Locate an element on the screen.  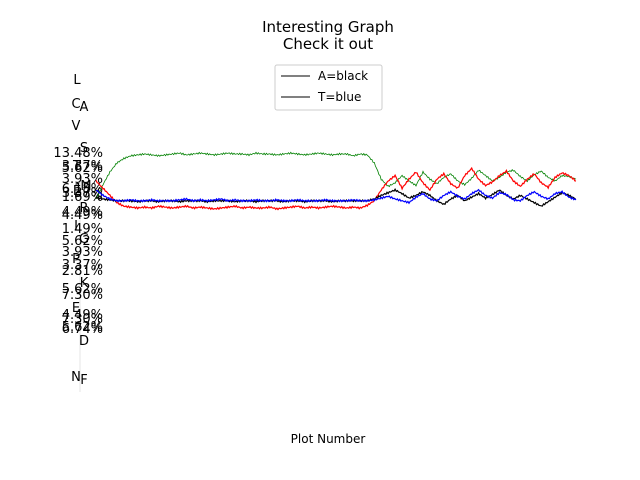
side-letter: C is located at coordinates (75, 104).